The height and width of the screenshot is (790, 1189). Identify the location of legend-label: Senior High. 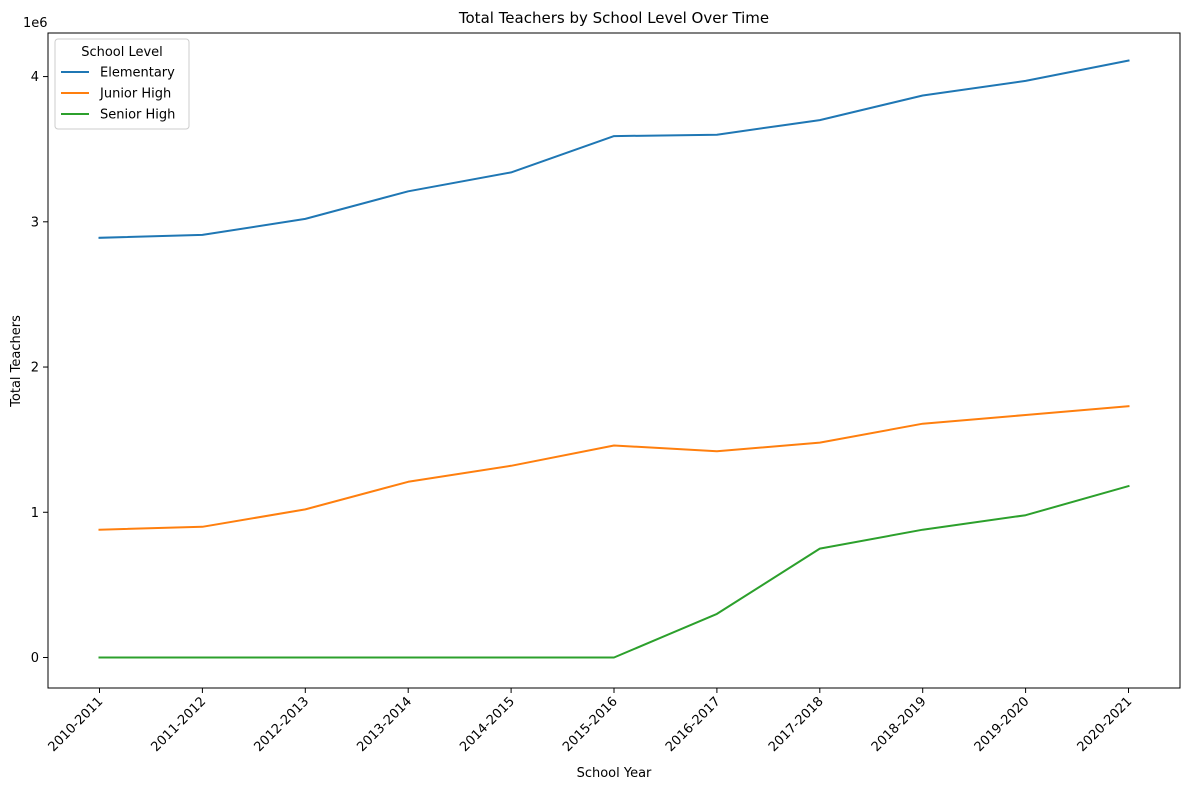
(137, 115).